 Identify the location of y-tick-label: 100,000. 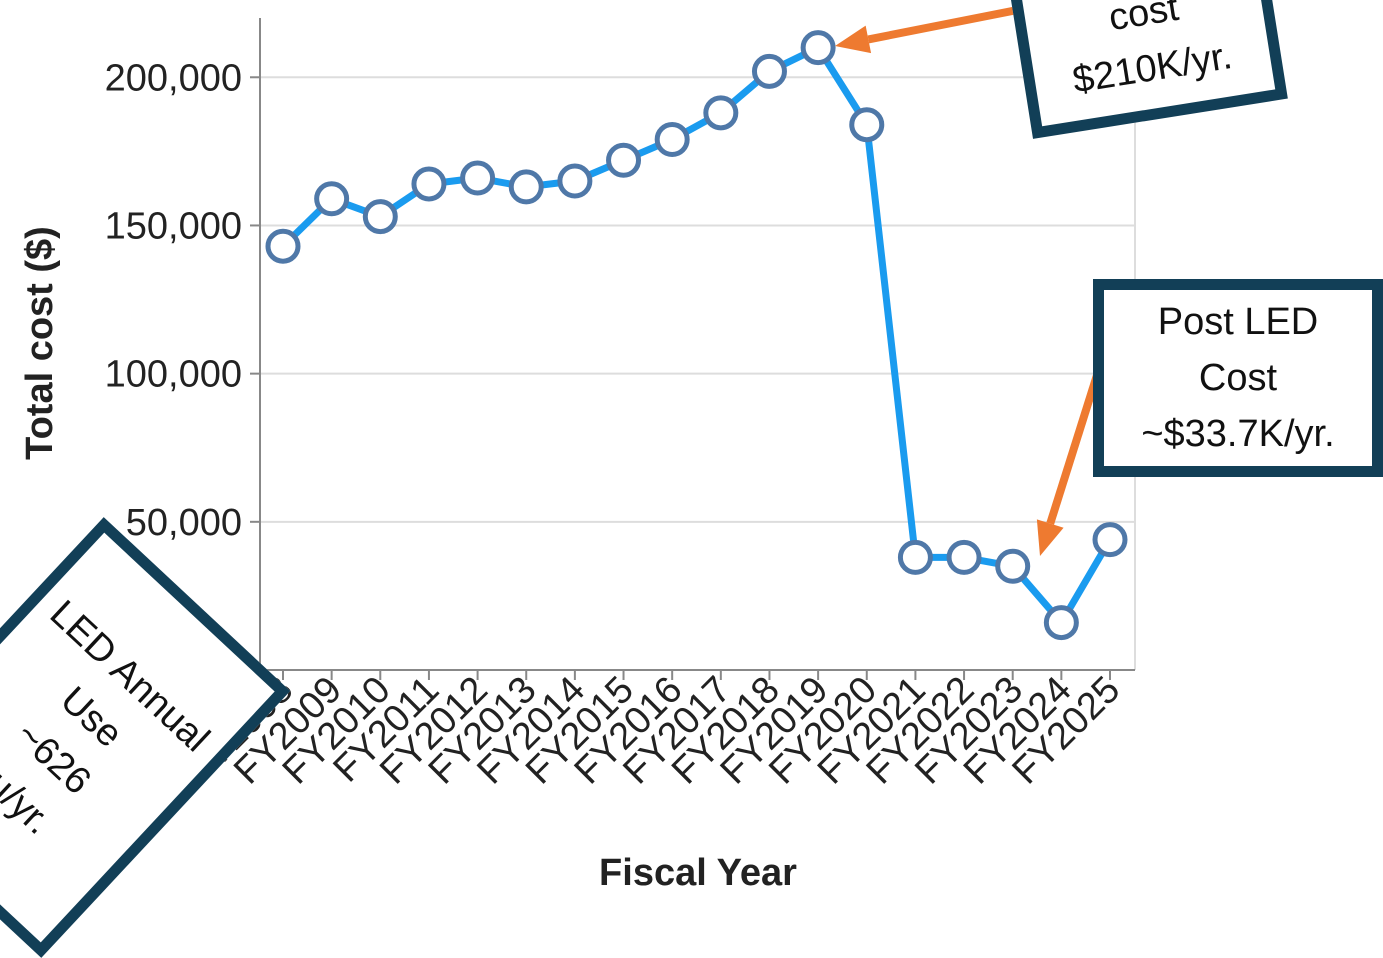
(173, 375).